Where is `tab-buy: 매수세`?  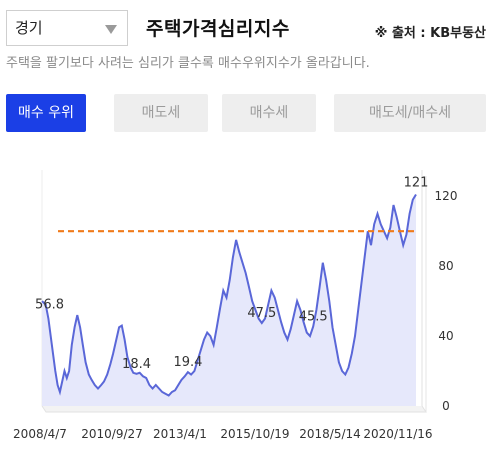 tab-buy: 매수세 is located at coordinates (269, 113).